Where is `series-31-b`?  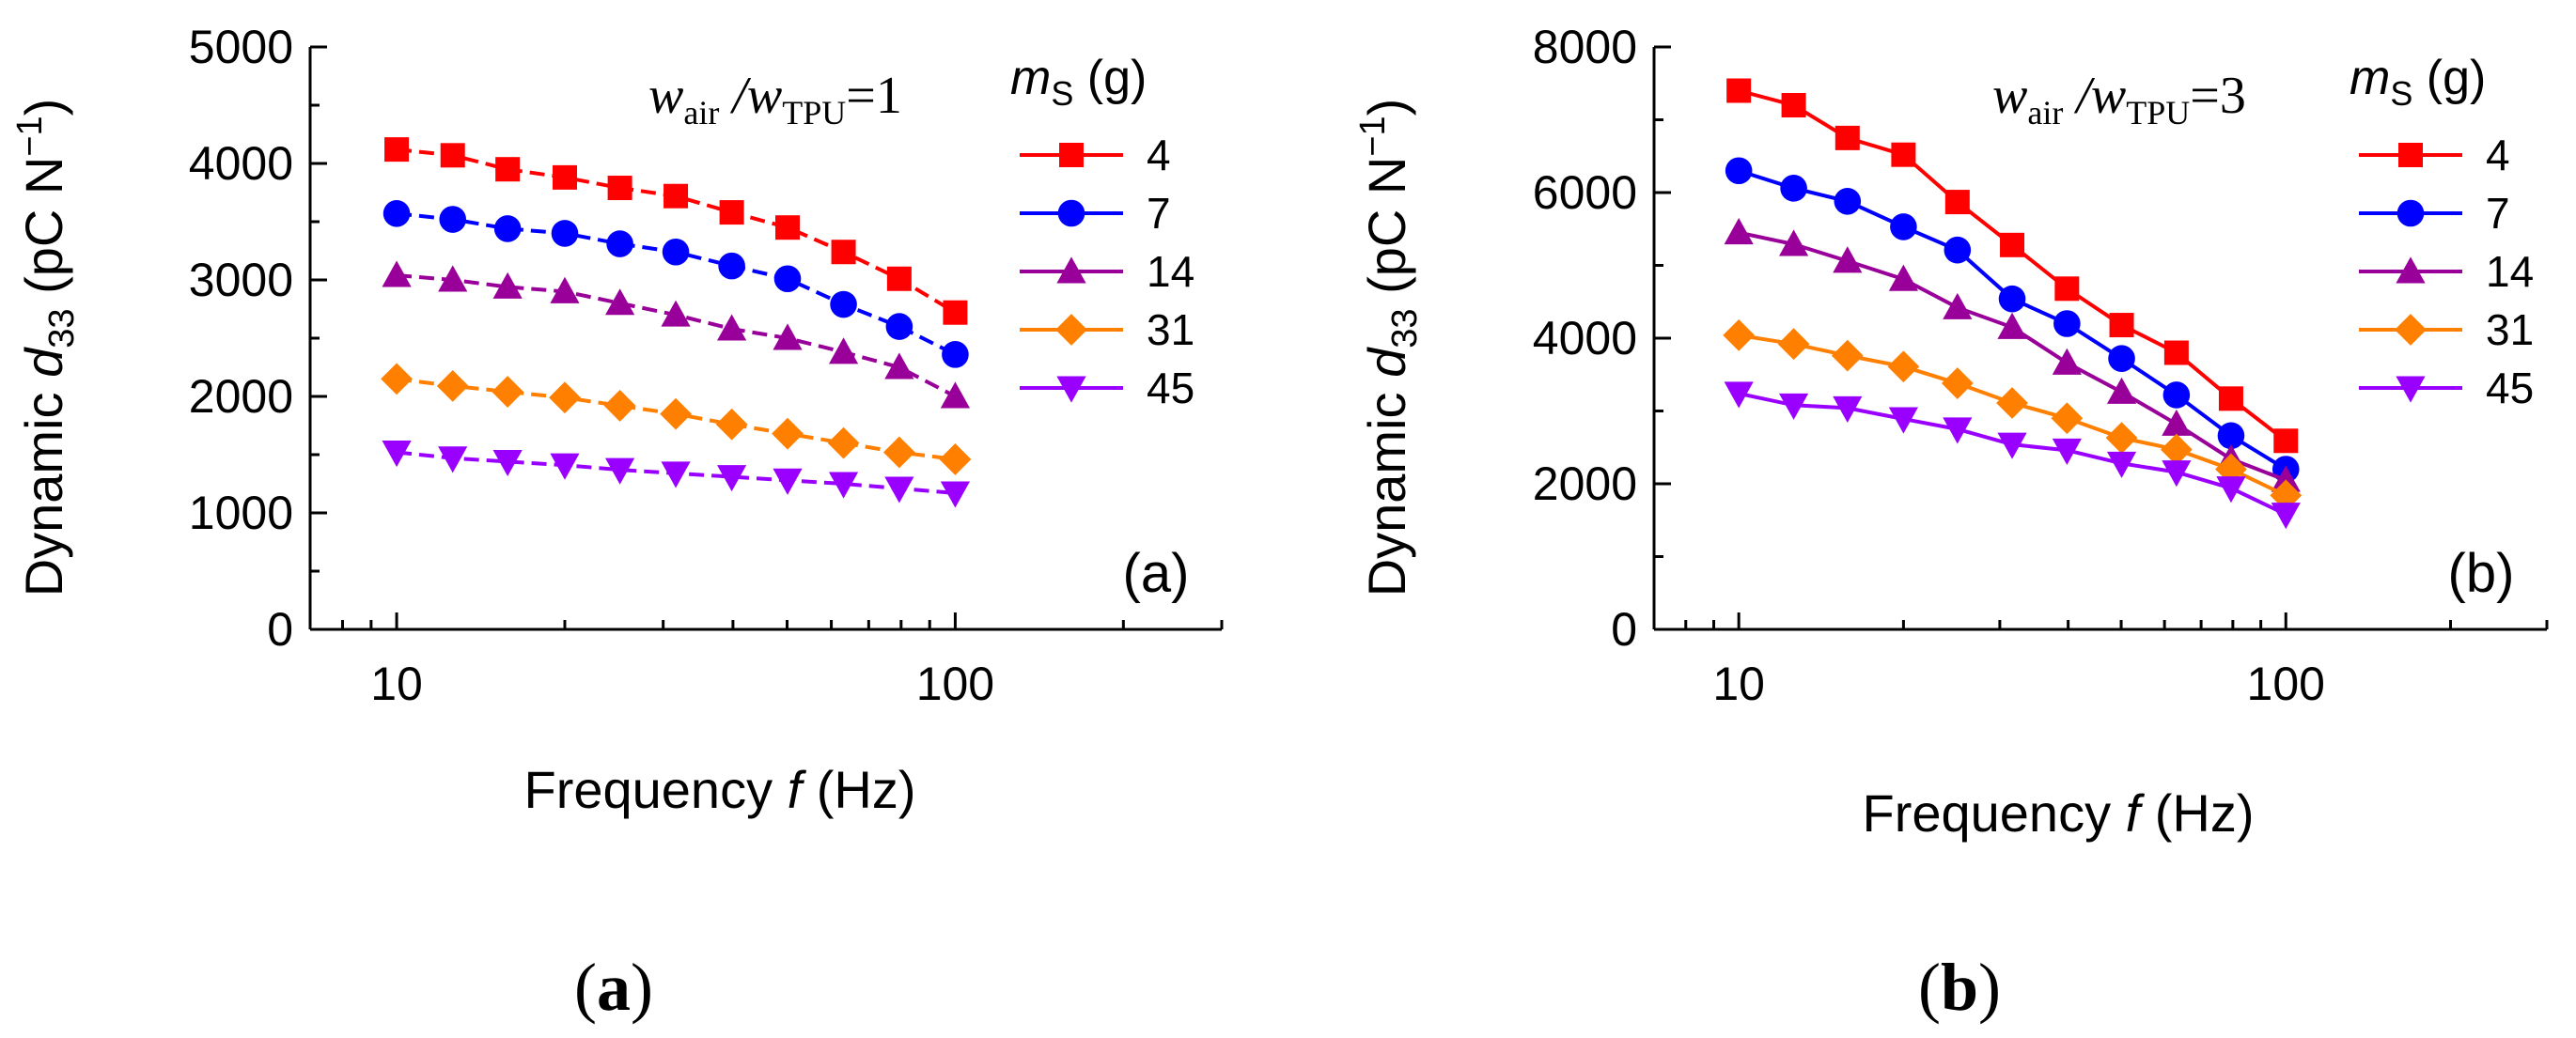 series-31-b is located at coordinates (2013, 415).